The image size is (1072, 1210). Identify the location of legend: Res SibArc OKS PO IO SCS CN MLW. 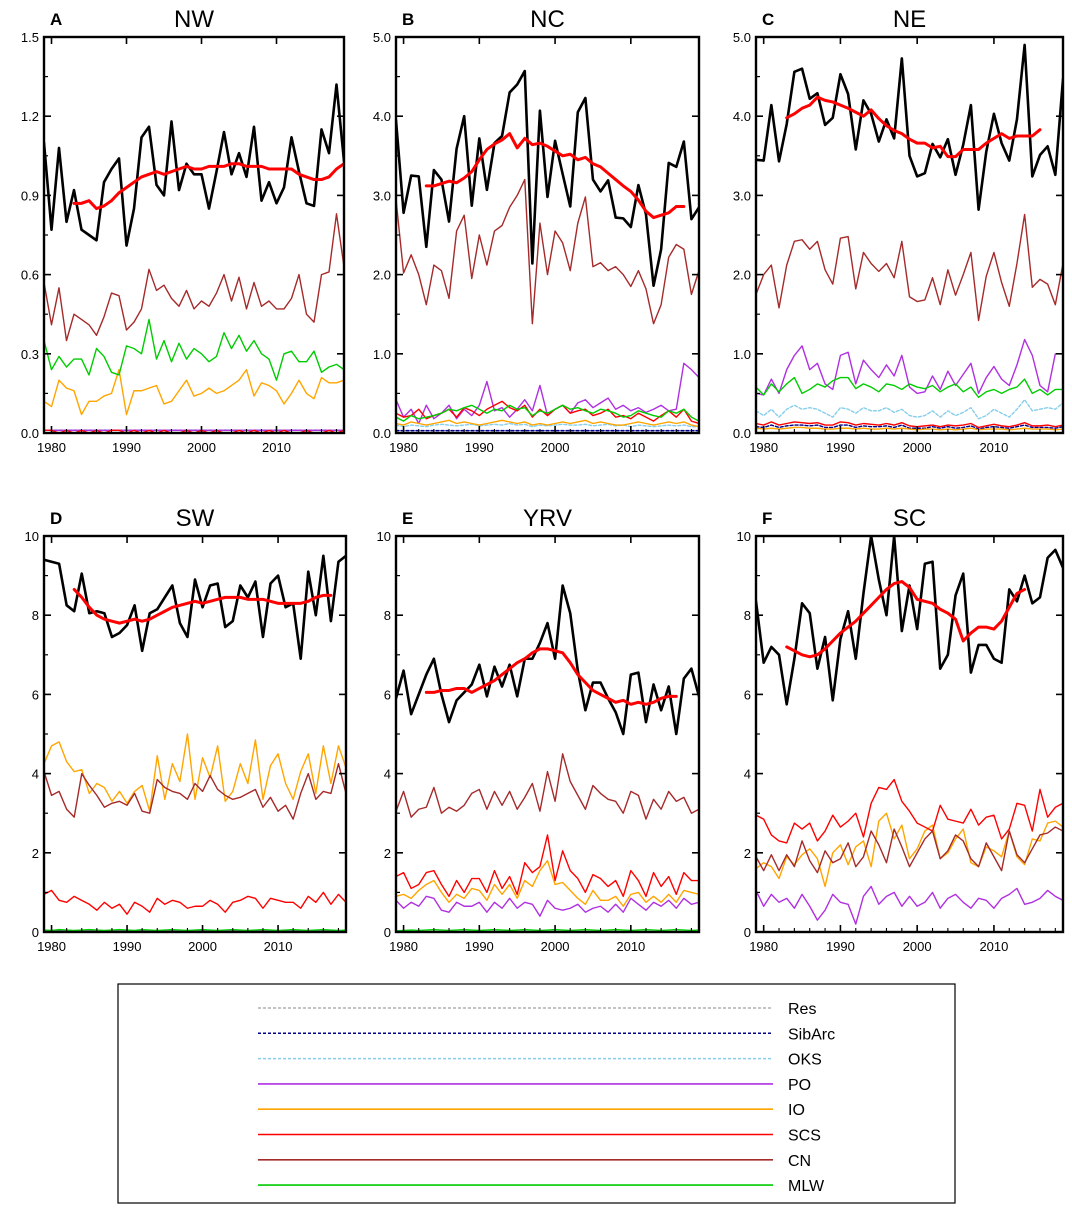
(536, 1093).